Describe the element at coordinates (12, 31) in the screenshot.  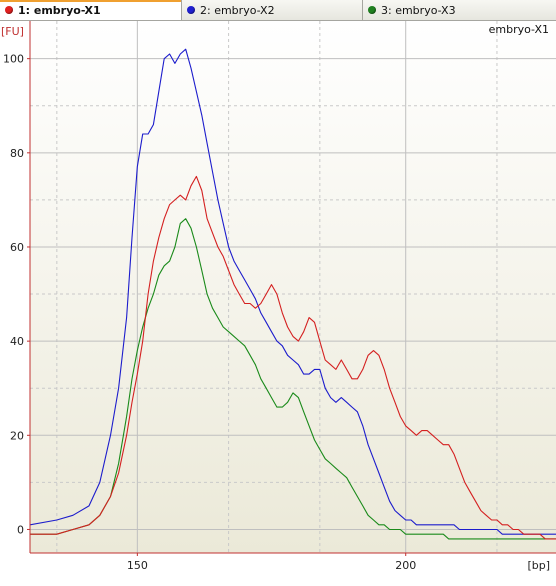
I see `y-axis-unit-label: [FU]` at that location.